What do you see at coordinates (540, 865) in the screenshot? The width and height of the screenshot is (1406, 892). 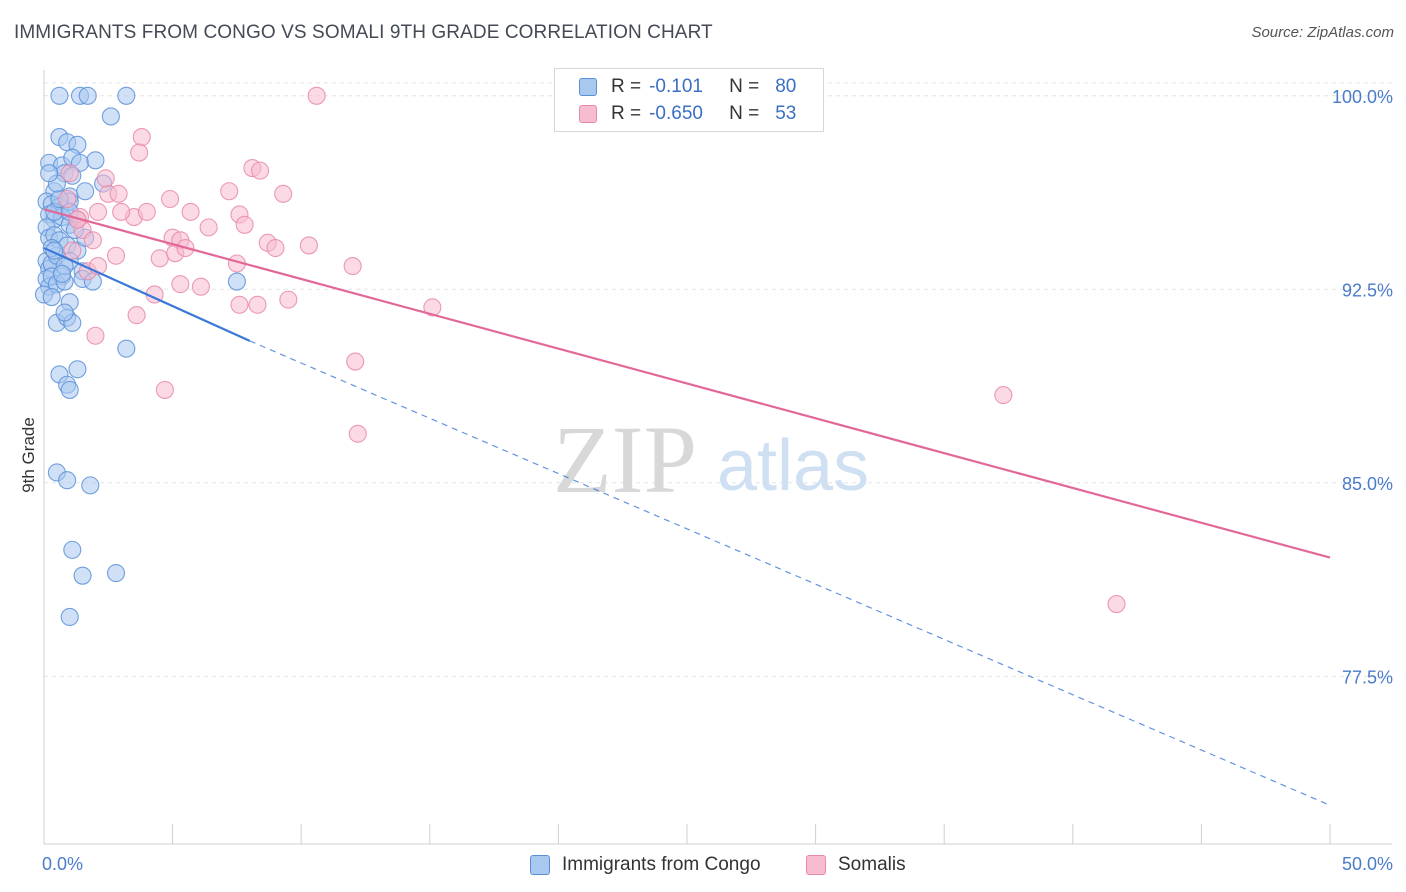 I see `congo-legend-swatch` at bounding box center [540, 865].